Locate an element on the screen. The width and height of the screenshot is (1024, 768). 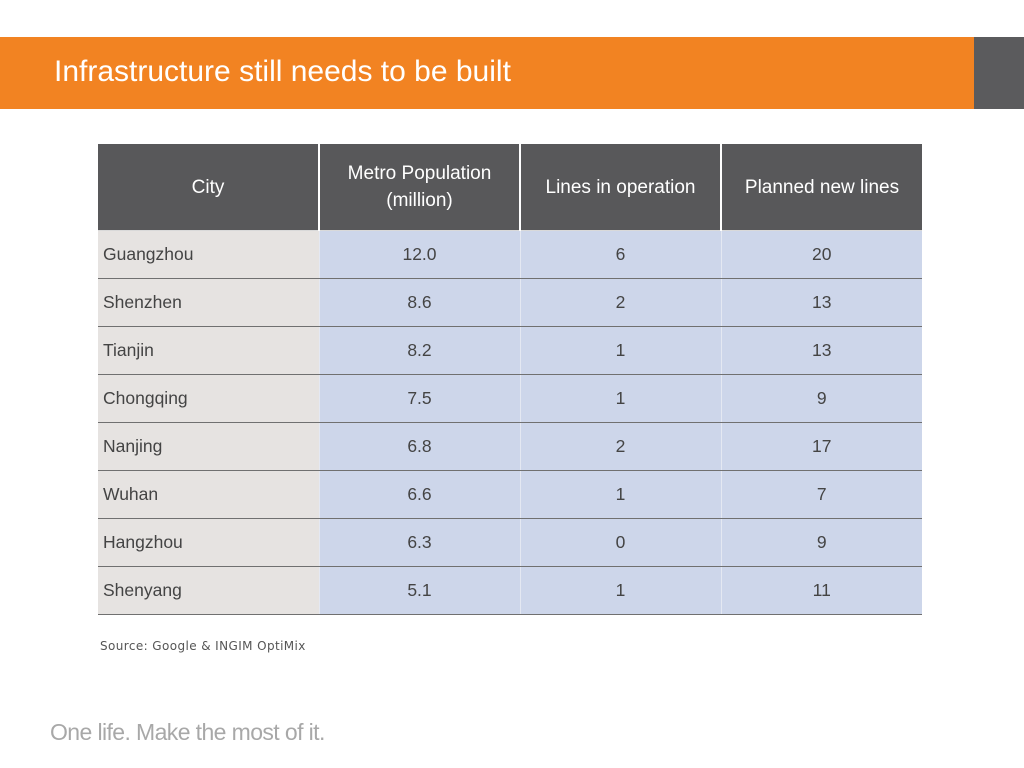
title-bar is located at coordinates (487, 73).